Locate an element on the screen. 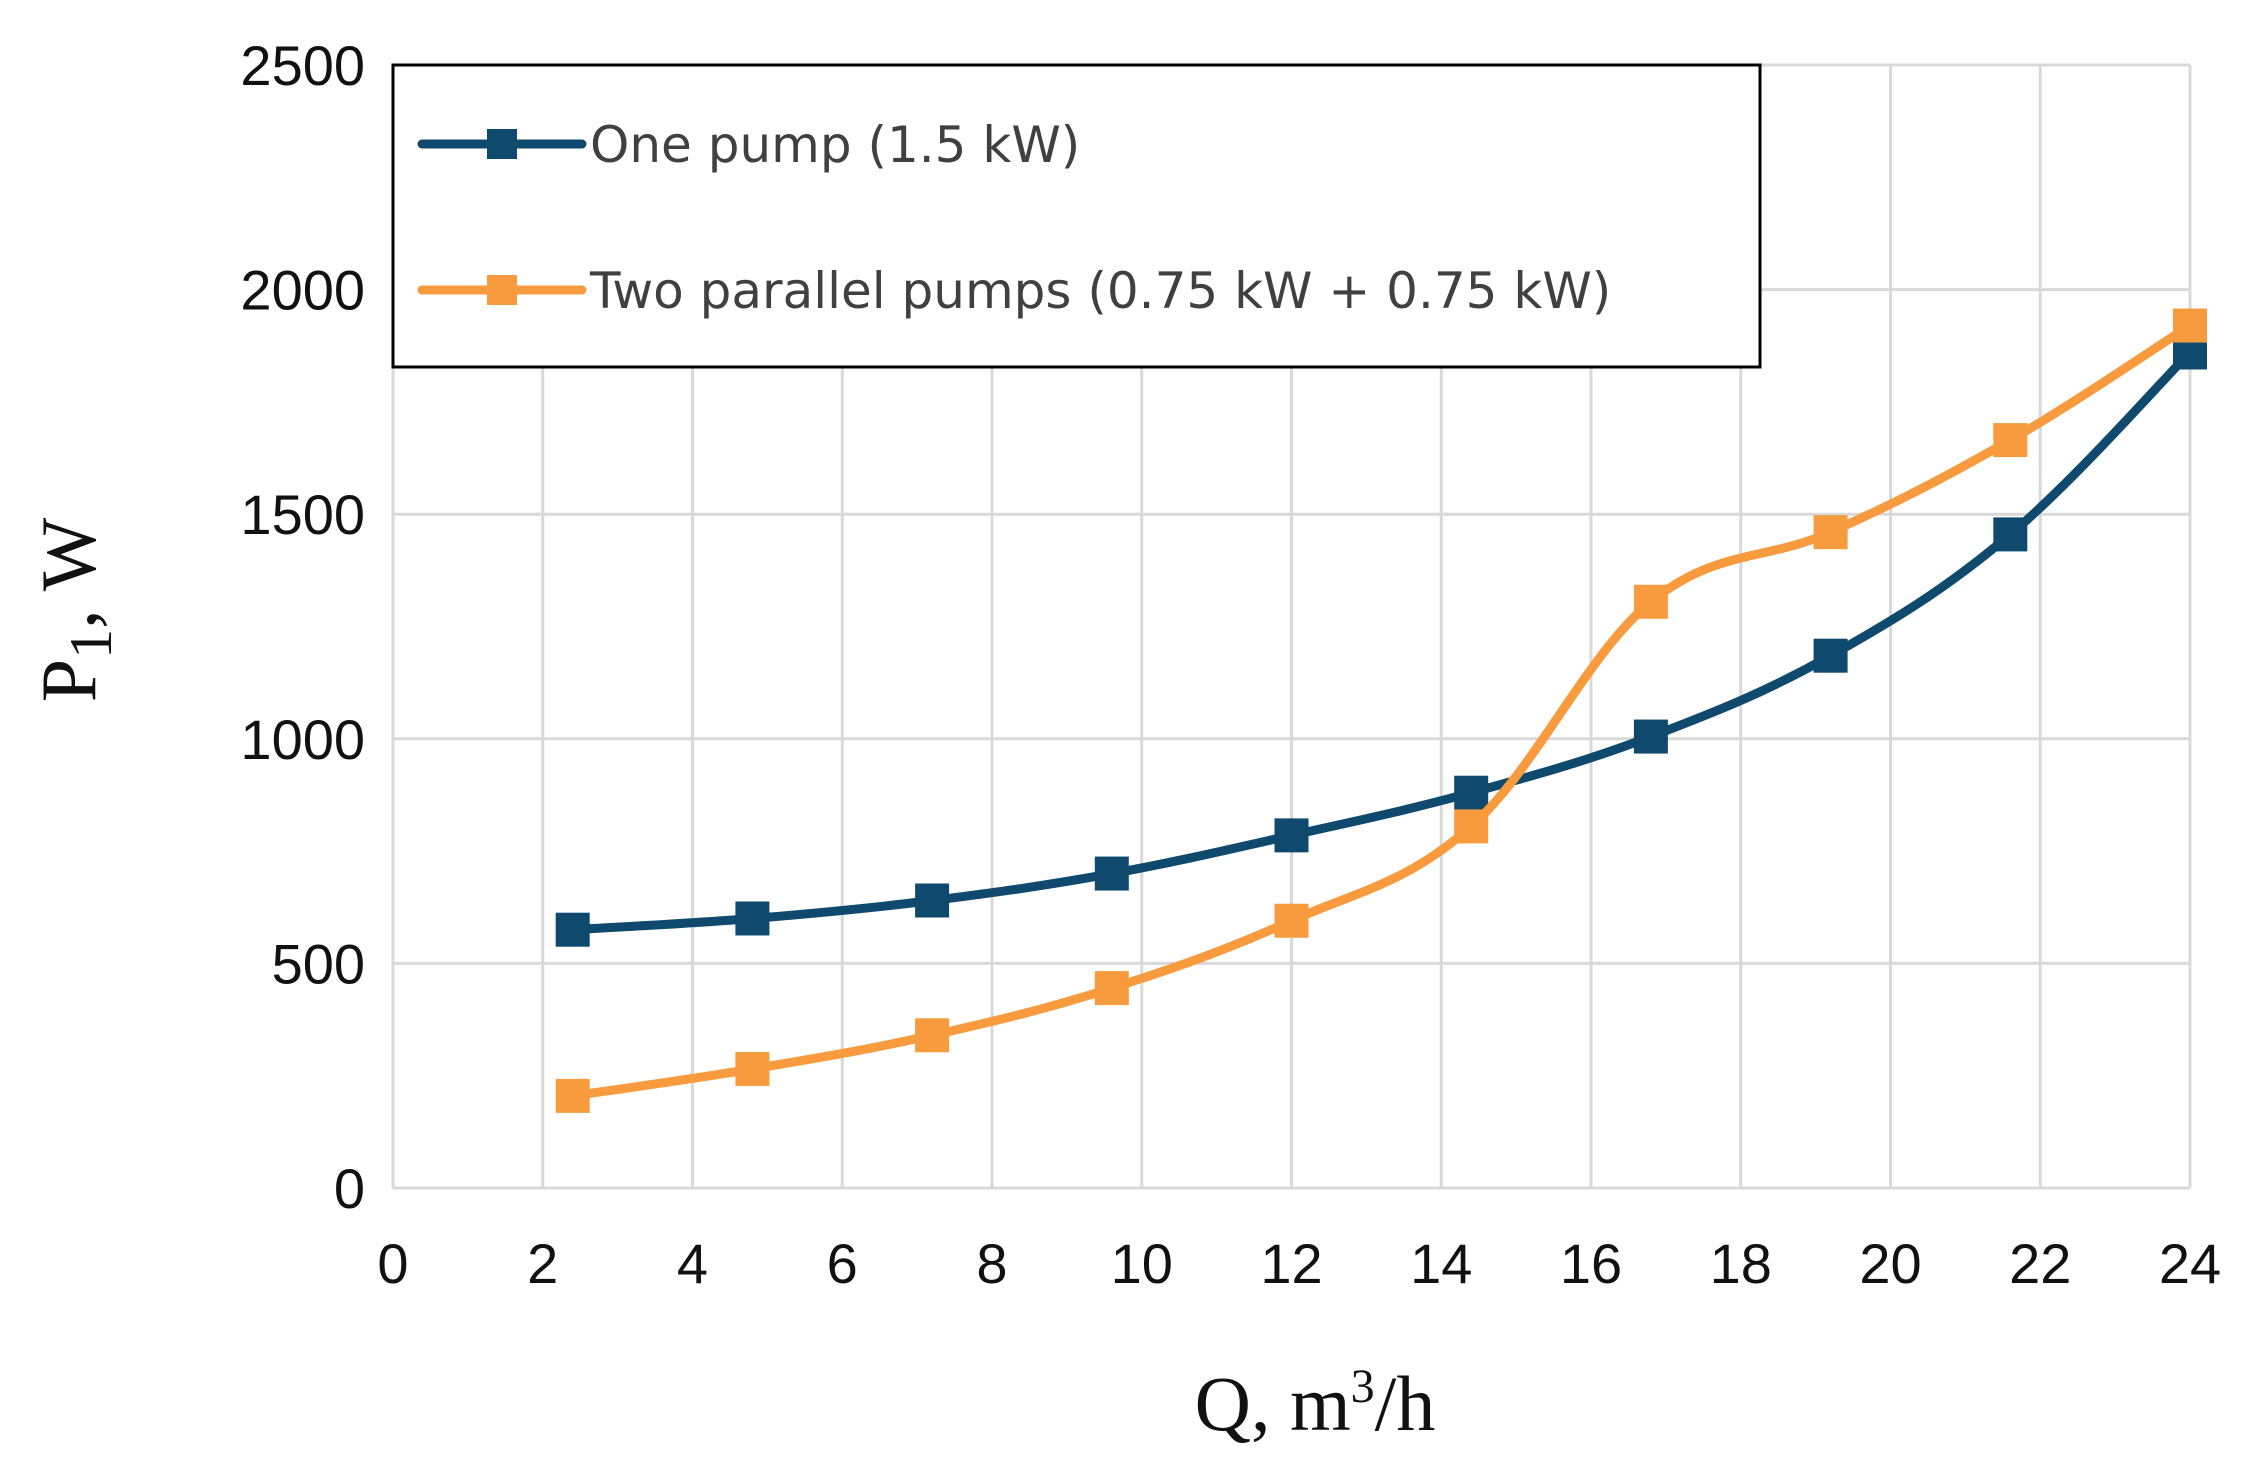  x-tick-label: 8 is located at coordinates (991, 1263).